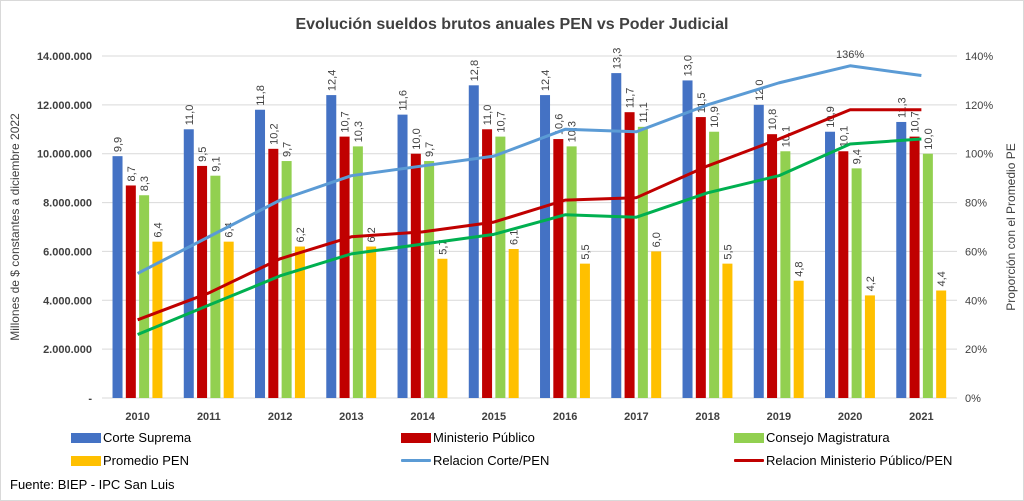 This screenshot has height=501, width=1024. What do you see at coordinates (280, 417) in the screenshot?
I see `x-tick-label: 2012` at bounding box center [280, 417].